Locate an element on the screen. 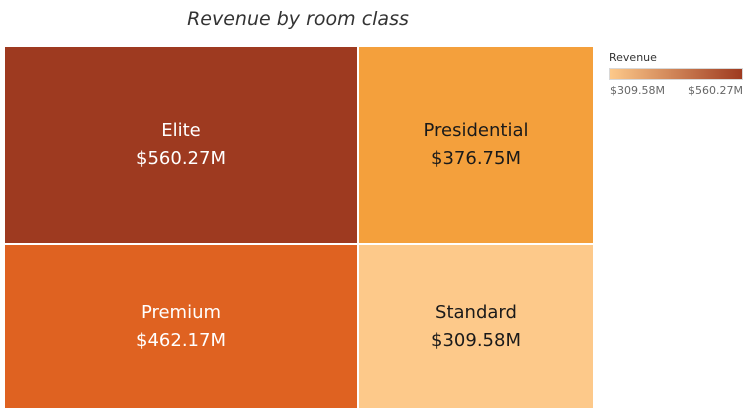  legend-max-label: $560.27M is located at coordinates (715, 90).